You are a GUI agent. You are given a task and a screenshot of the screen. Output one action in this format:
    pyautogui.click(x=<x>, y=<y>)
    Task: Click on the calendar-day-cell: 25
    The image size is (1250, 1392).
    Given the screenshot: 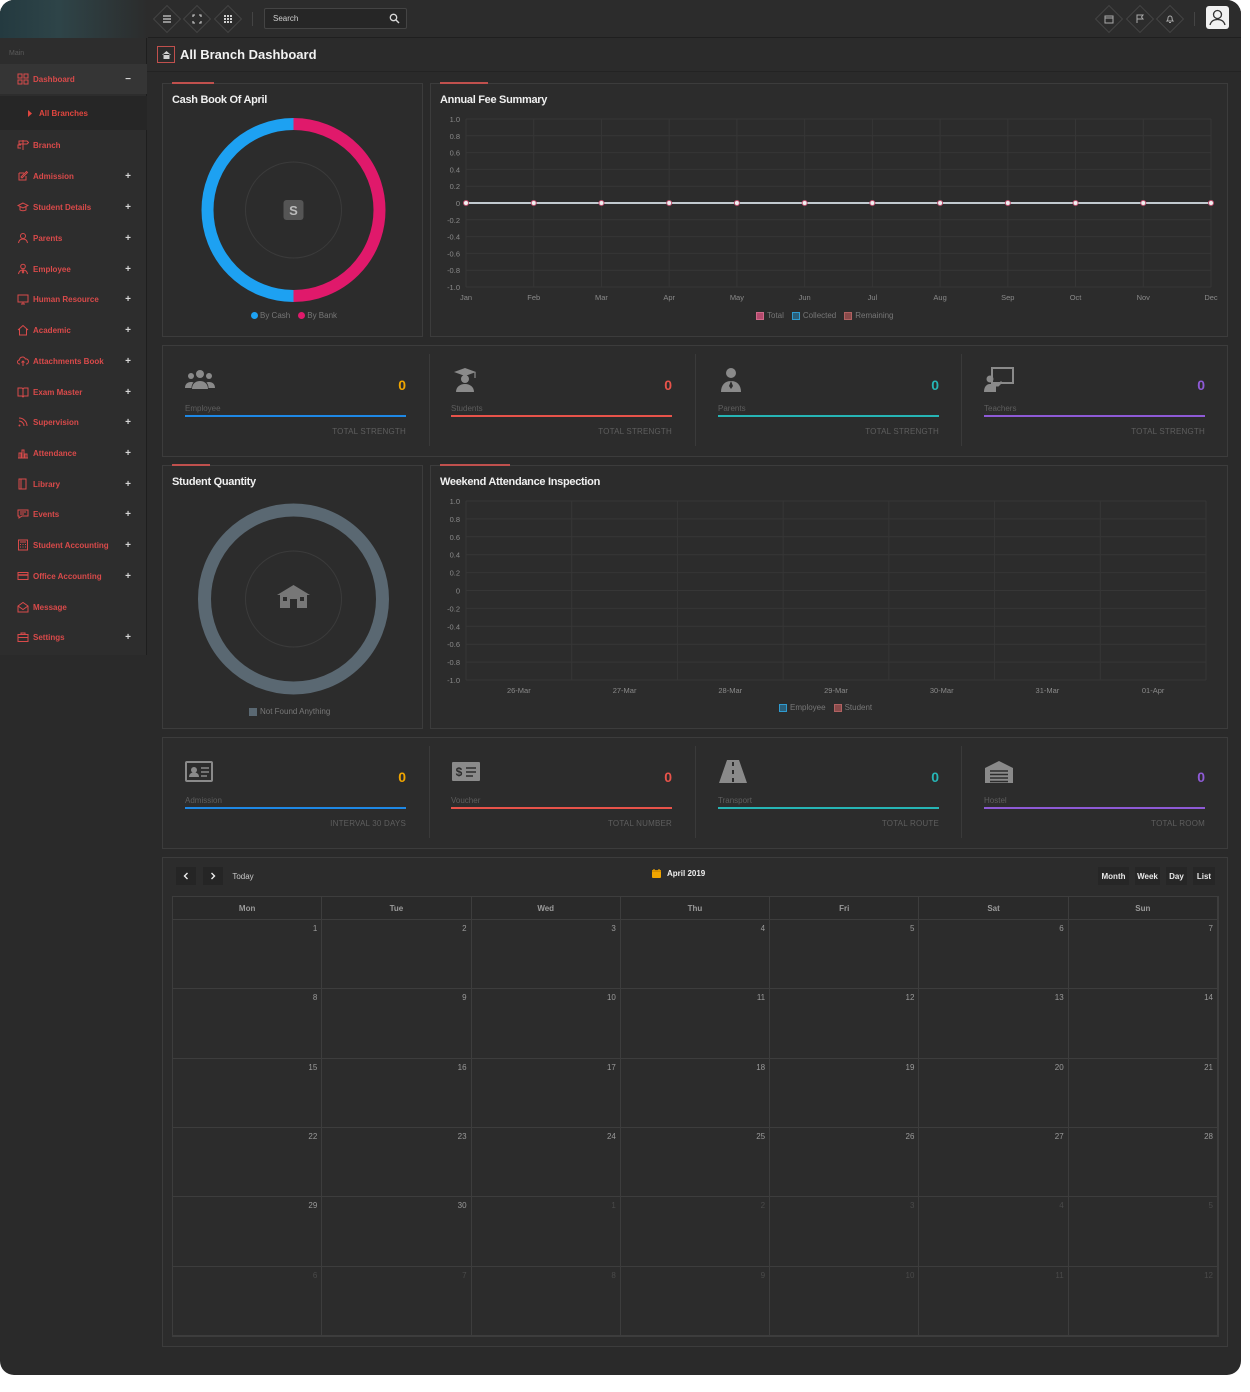 What is the action you would take?
    pyautogui.click(x=695, y=1163)
    